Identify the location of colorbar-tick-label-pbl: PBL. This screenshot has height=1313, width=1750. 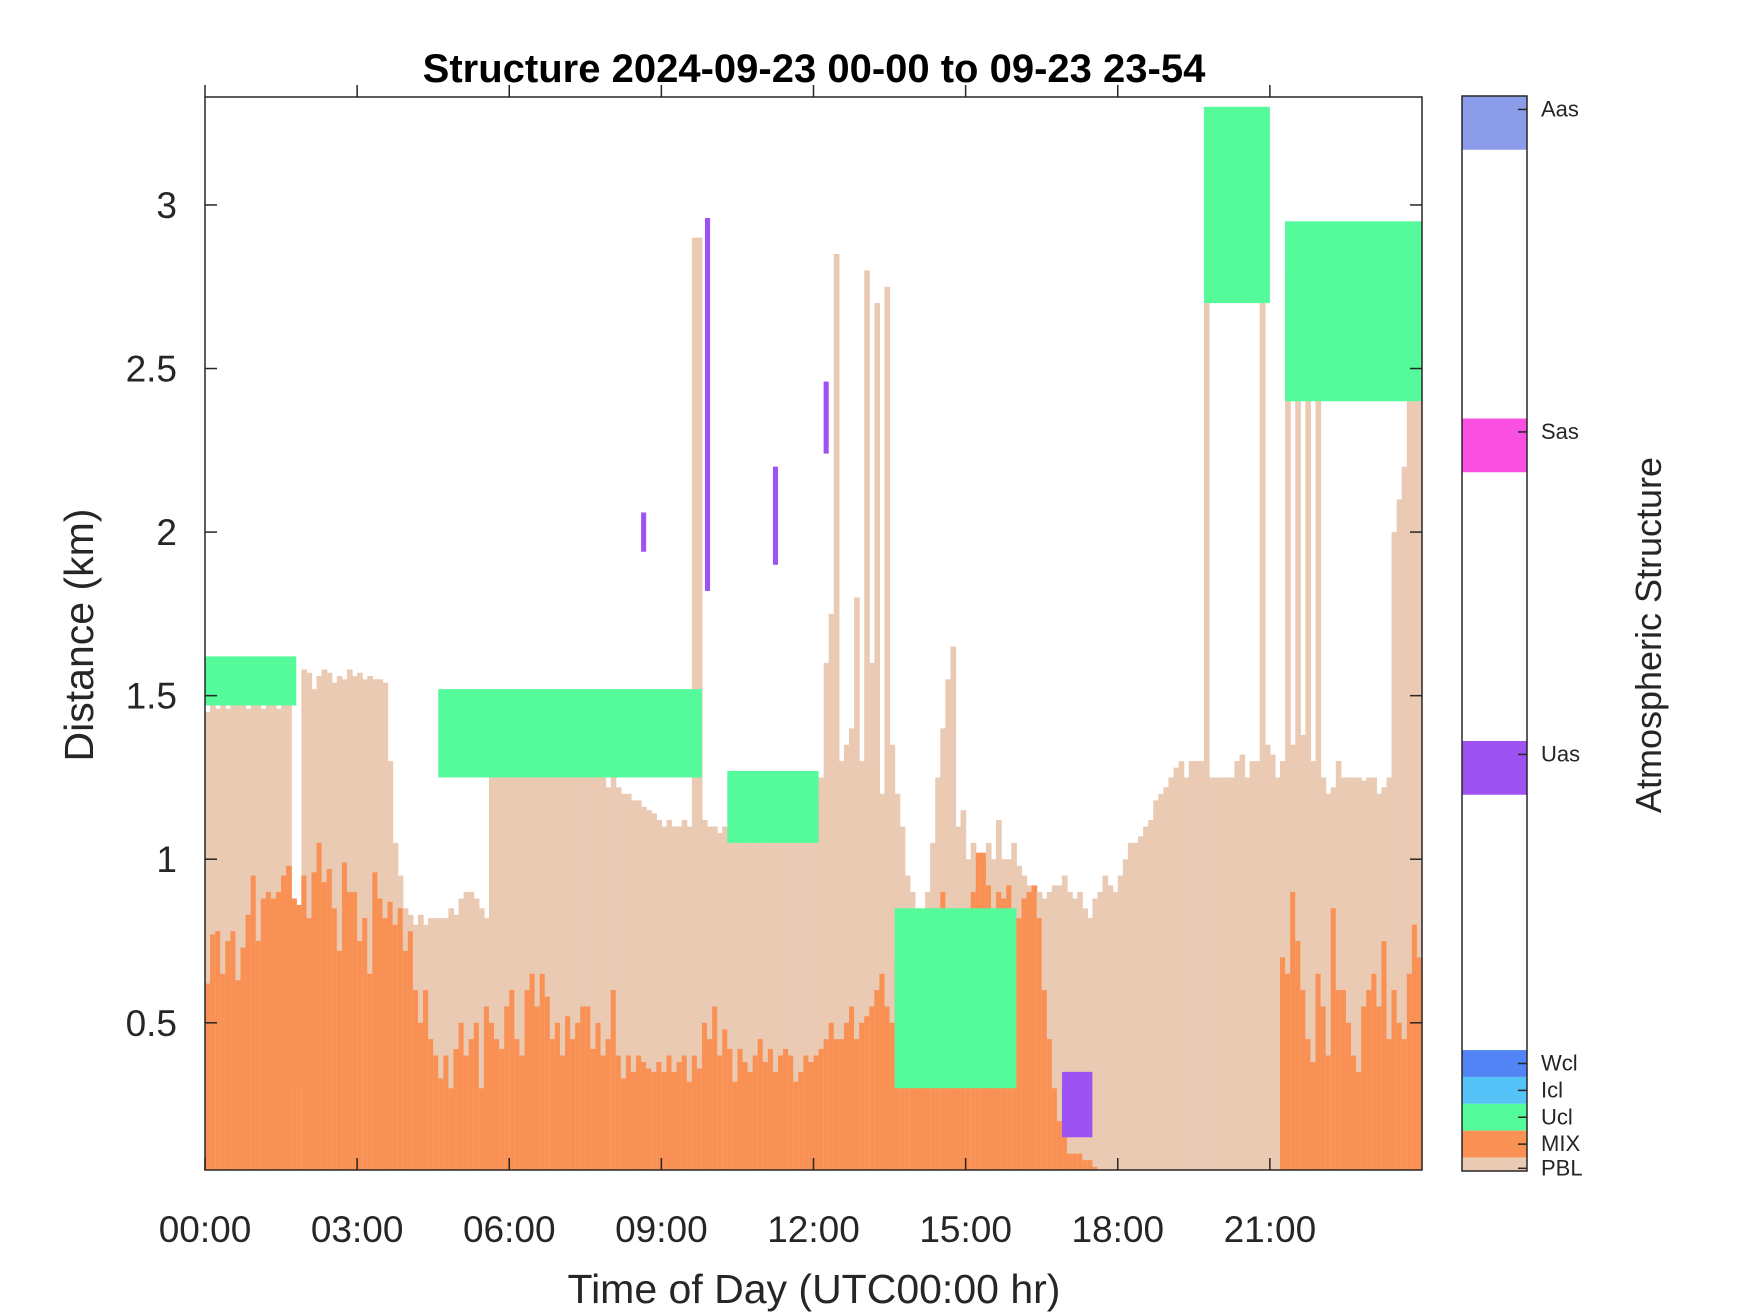
(1562, 1167).